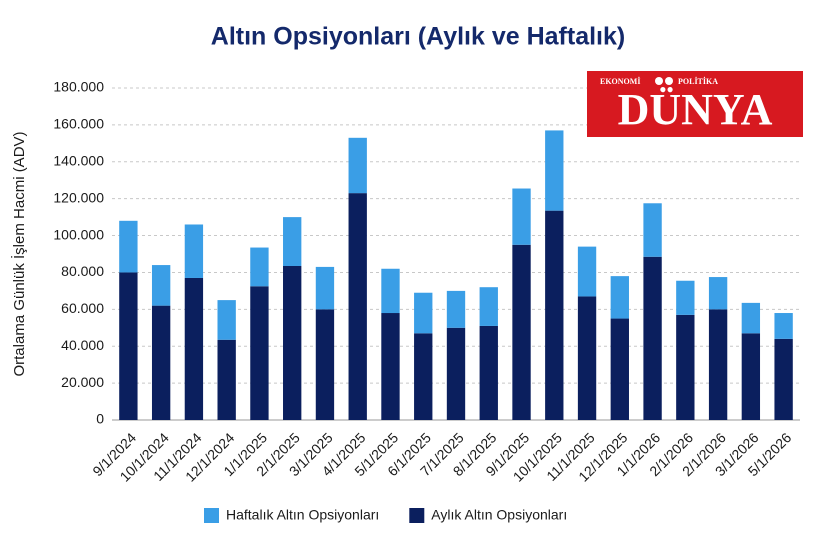  Describe the element at coordinates (82, 271) in the screenshot. I see `y-tick-label: 80.000` at that location.